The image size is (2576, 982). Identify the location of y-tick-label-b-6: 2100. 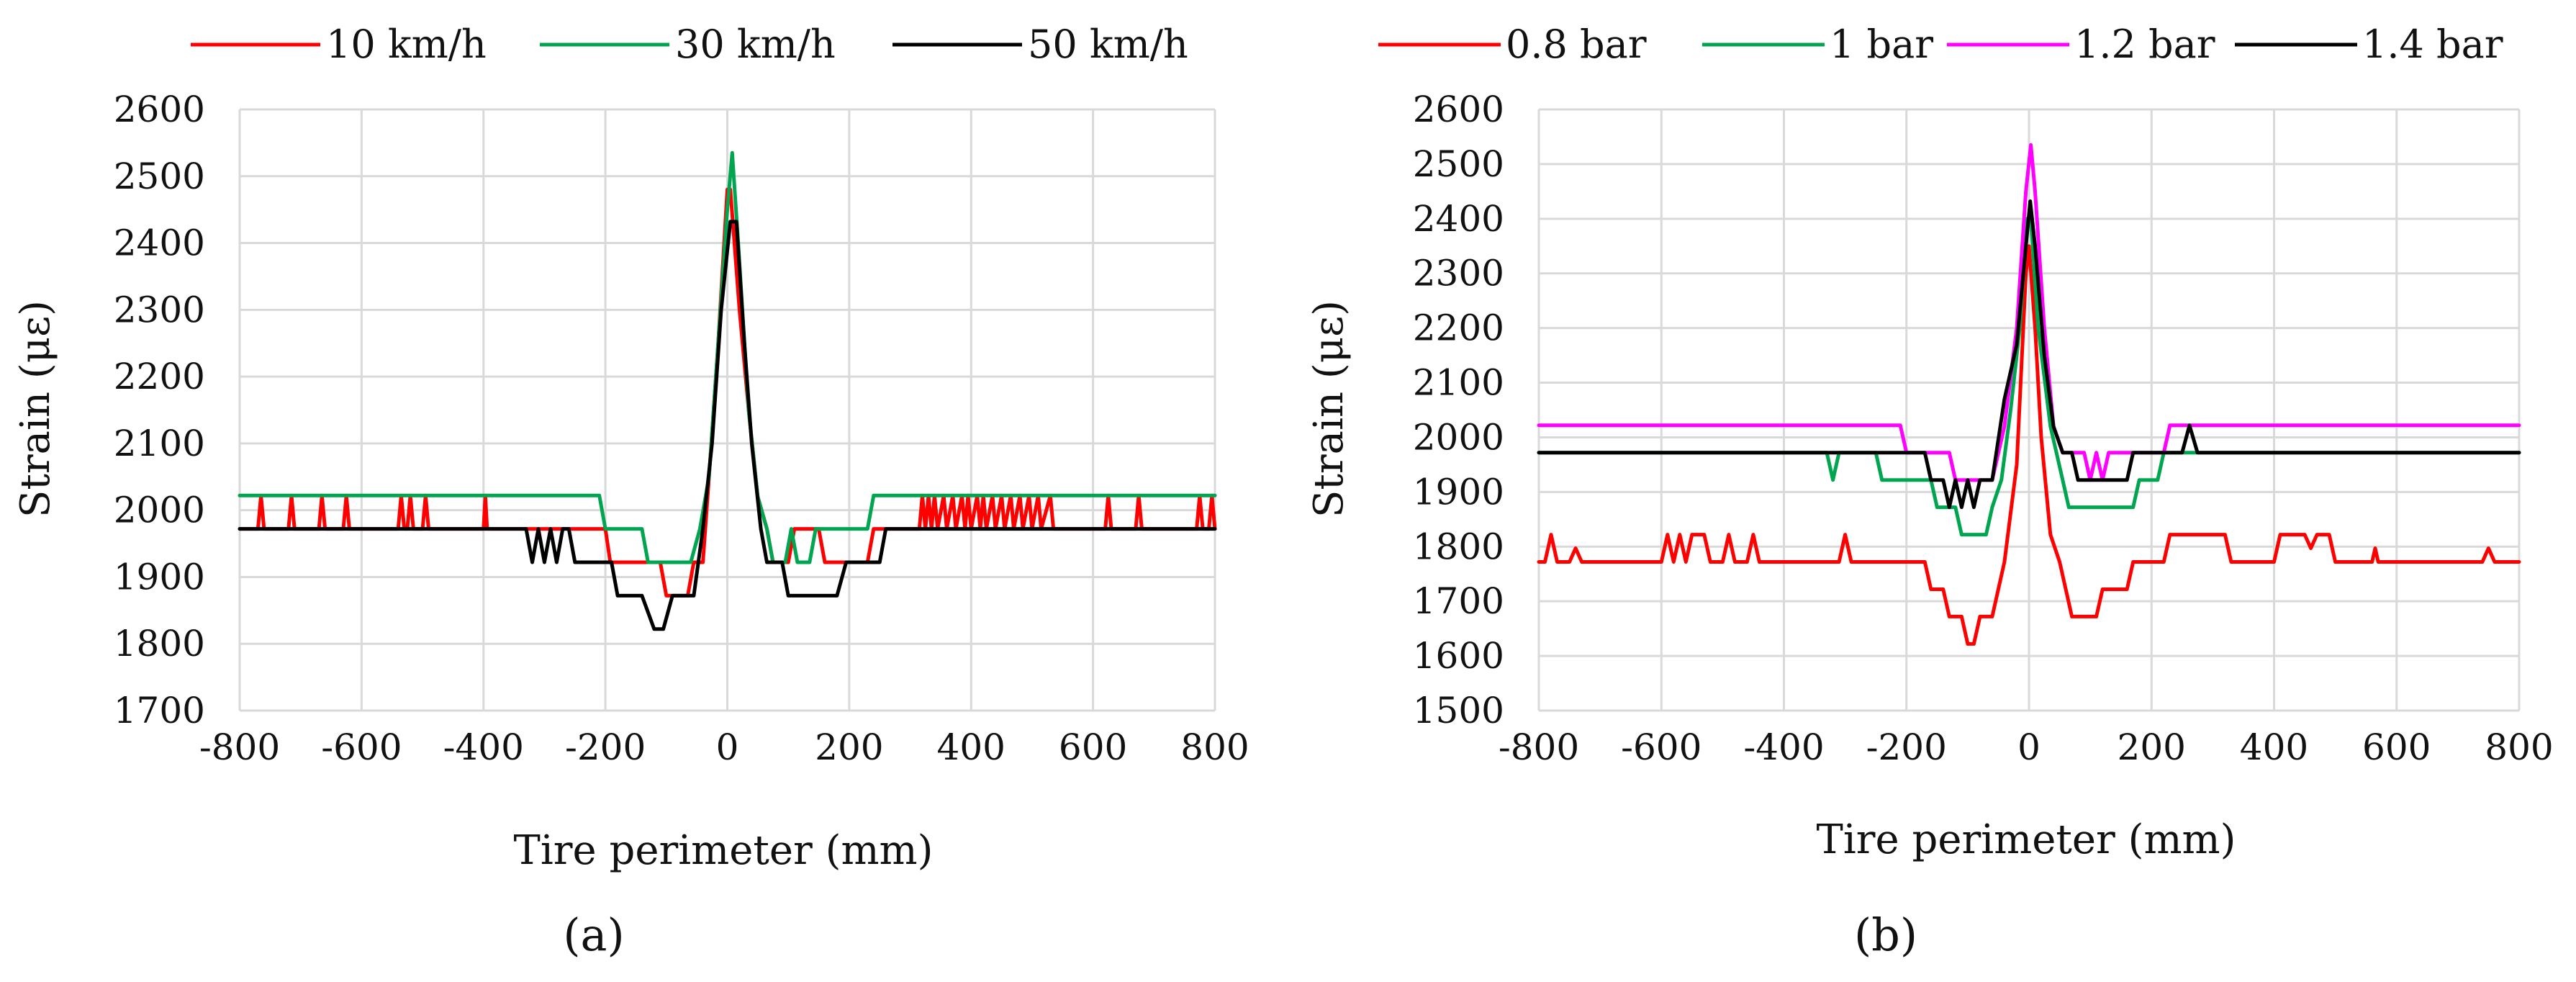
(1459, 383).